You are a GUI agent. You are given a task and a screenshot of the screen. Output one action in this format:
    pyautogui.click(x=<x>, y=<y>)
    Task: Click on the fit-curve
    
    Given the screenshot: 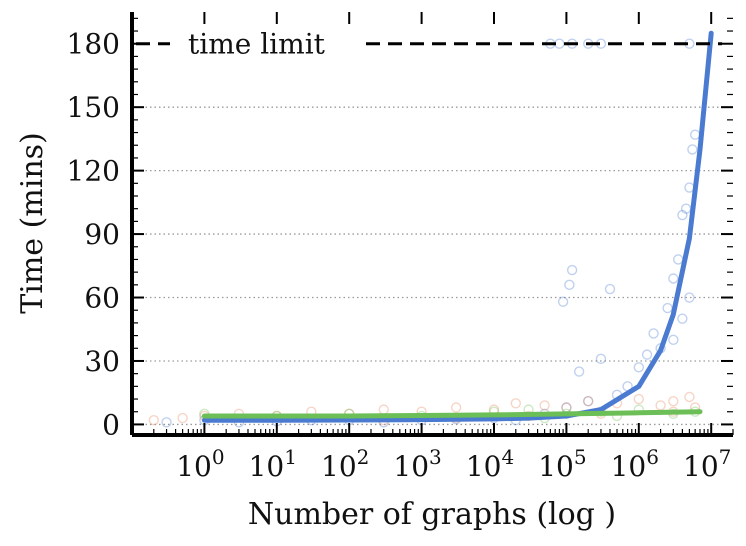 What is the action you would take?
    pyautogui.click(x=452, y=414)
    